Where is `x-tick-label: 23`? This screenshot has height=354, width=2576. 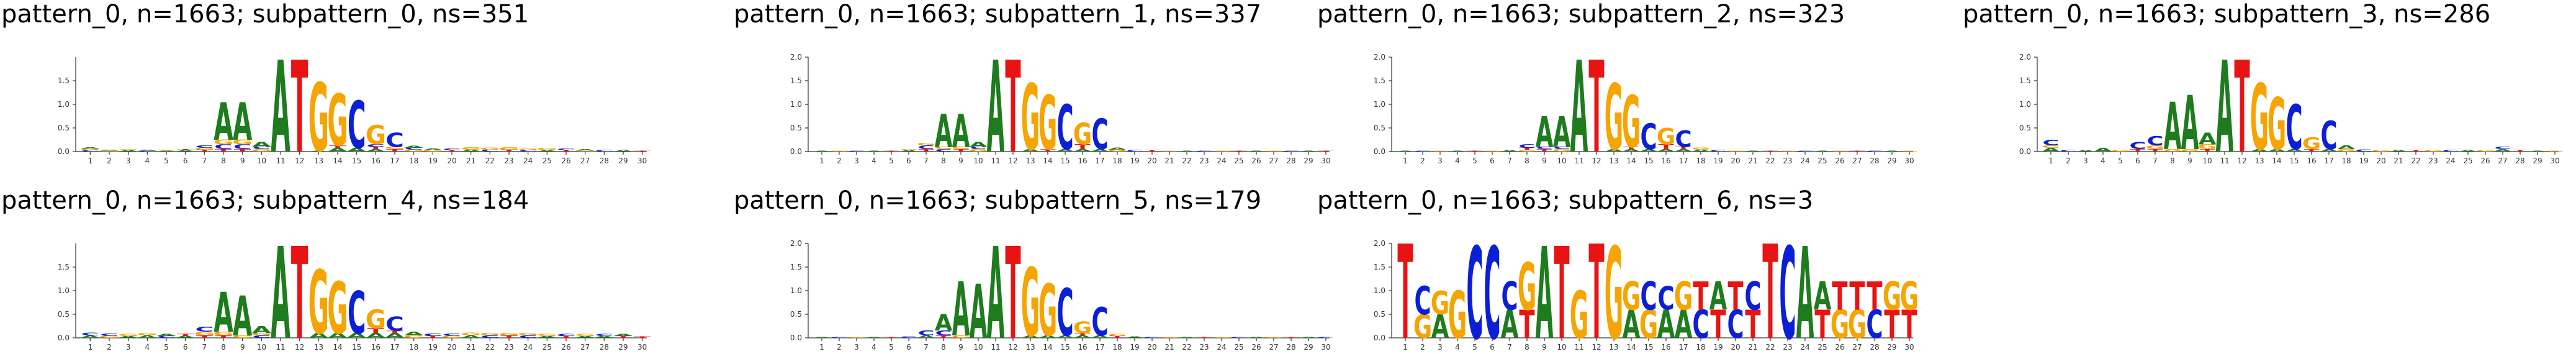 x-tick-label: 23 is located at coordinates (1787, 347).